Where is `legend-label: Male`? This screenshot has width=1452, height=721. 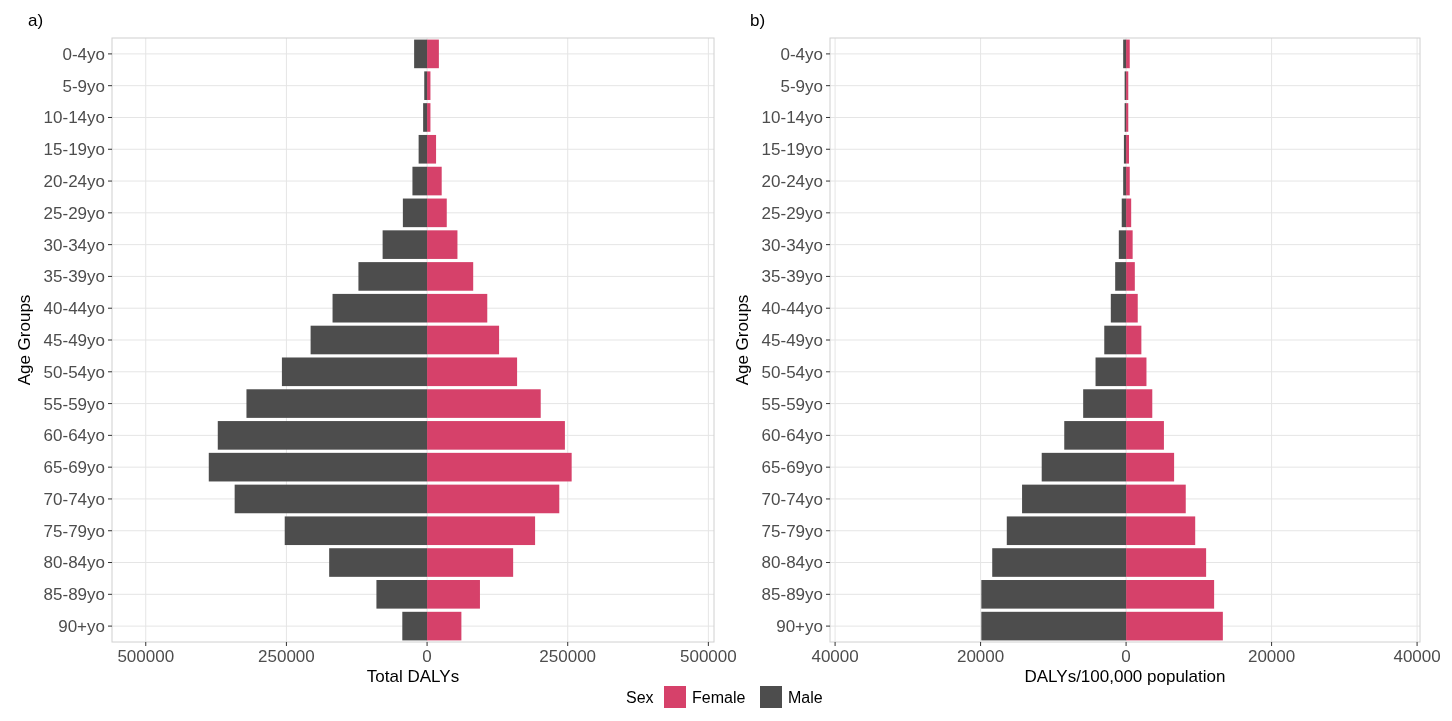
legend-label: Male is located at coordinates (805, 697).